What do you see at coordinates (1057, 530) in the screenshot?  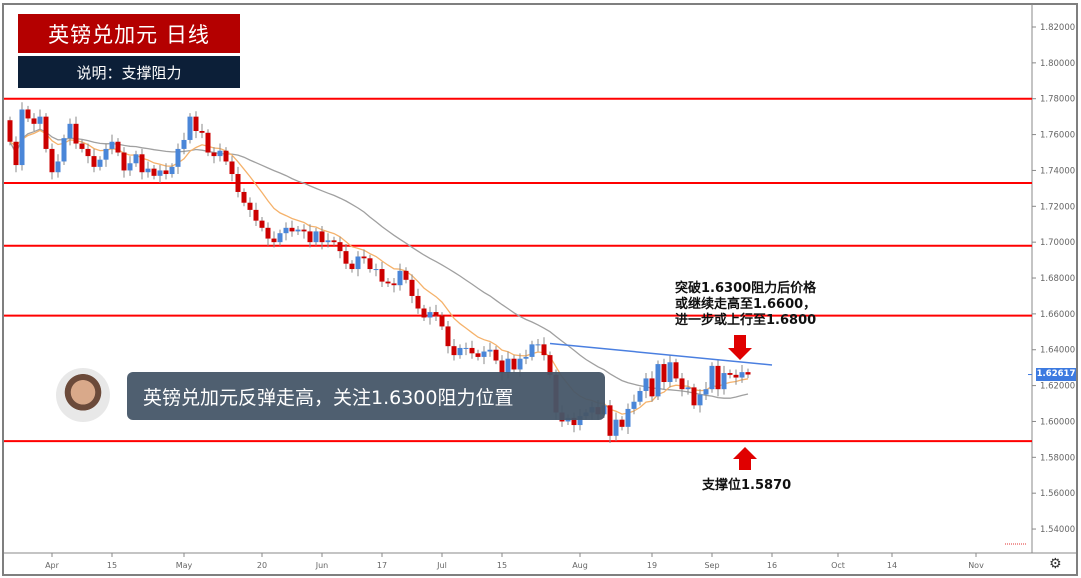 I see `y-tick-label: 1.54000` at bounding box center [1057, 530].